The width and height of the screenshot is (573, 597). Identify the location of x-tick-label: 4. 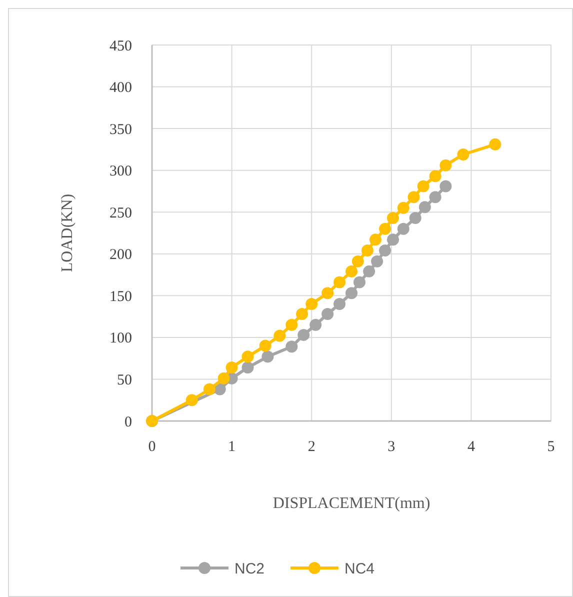
(471, 447).